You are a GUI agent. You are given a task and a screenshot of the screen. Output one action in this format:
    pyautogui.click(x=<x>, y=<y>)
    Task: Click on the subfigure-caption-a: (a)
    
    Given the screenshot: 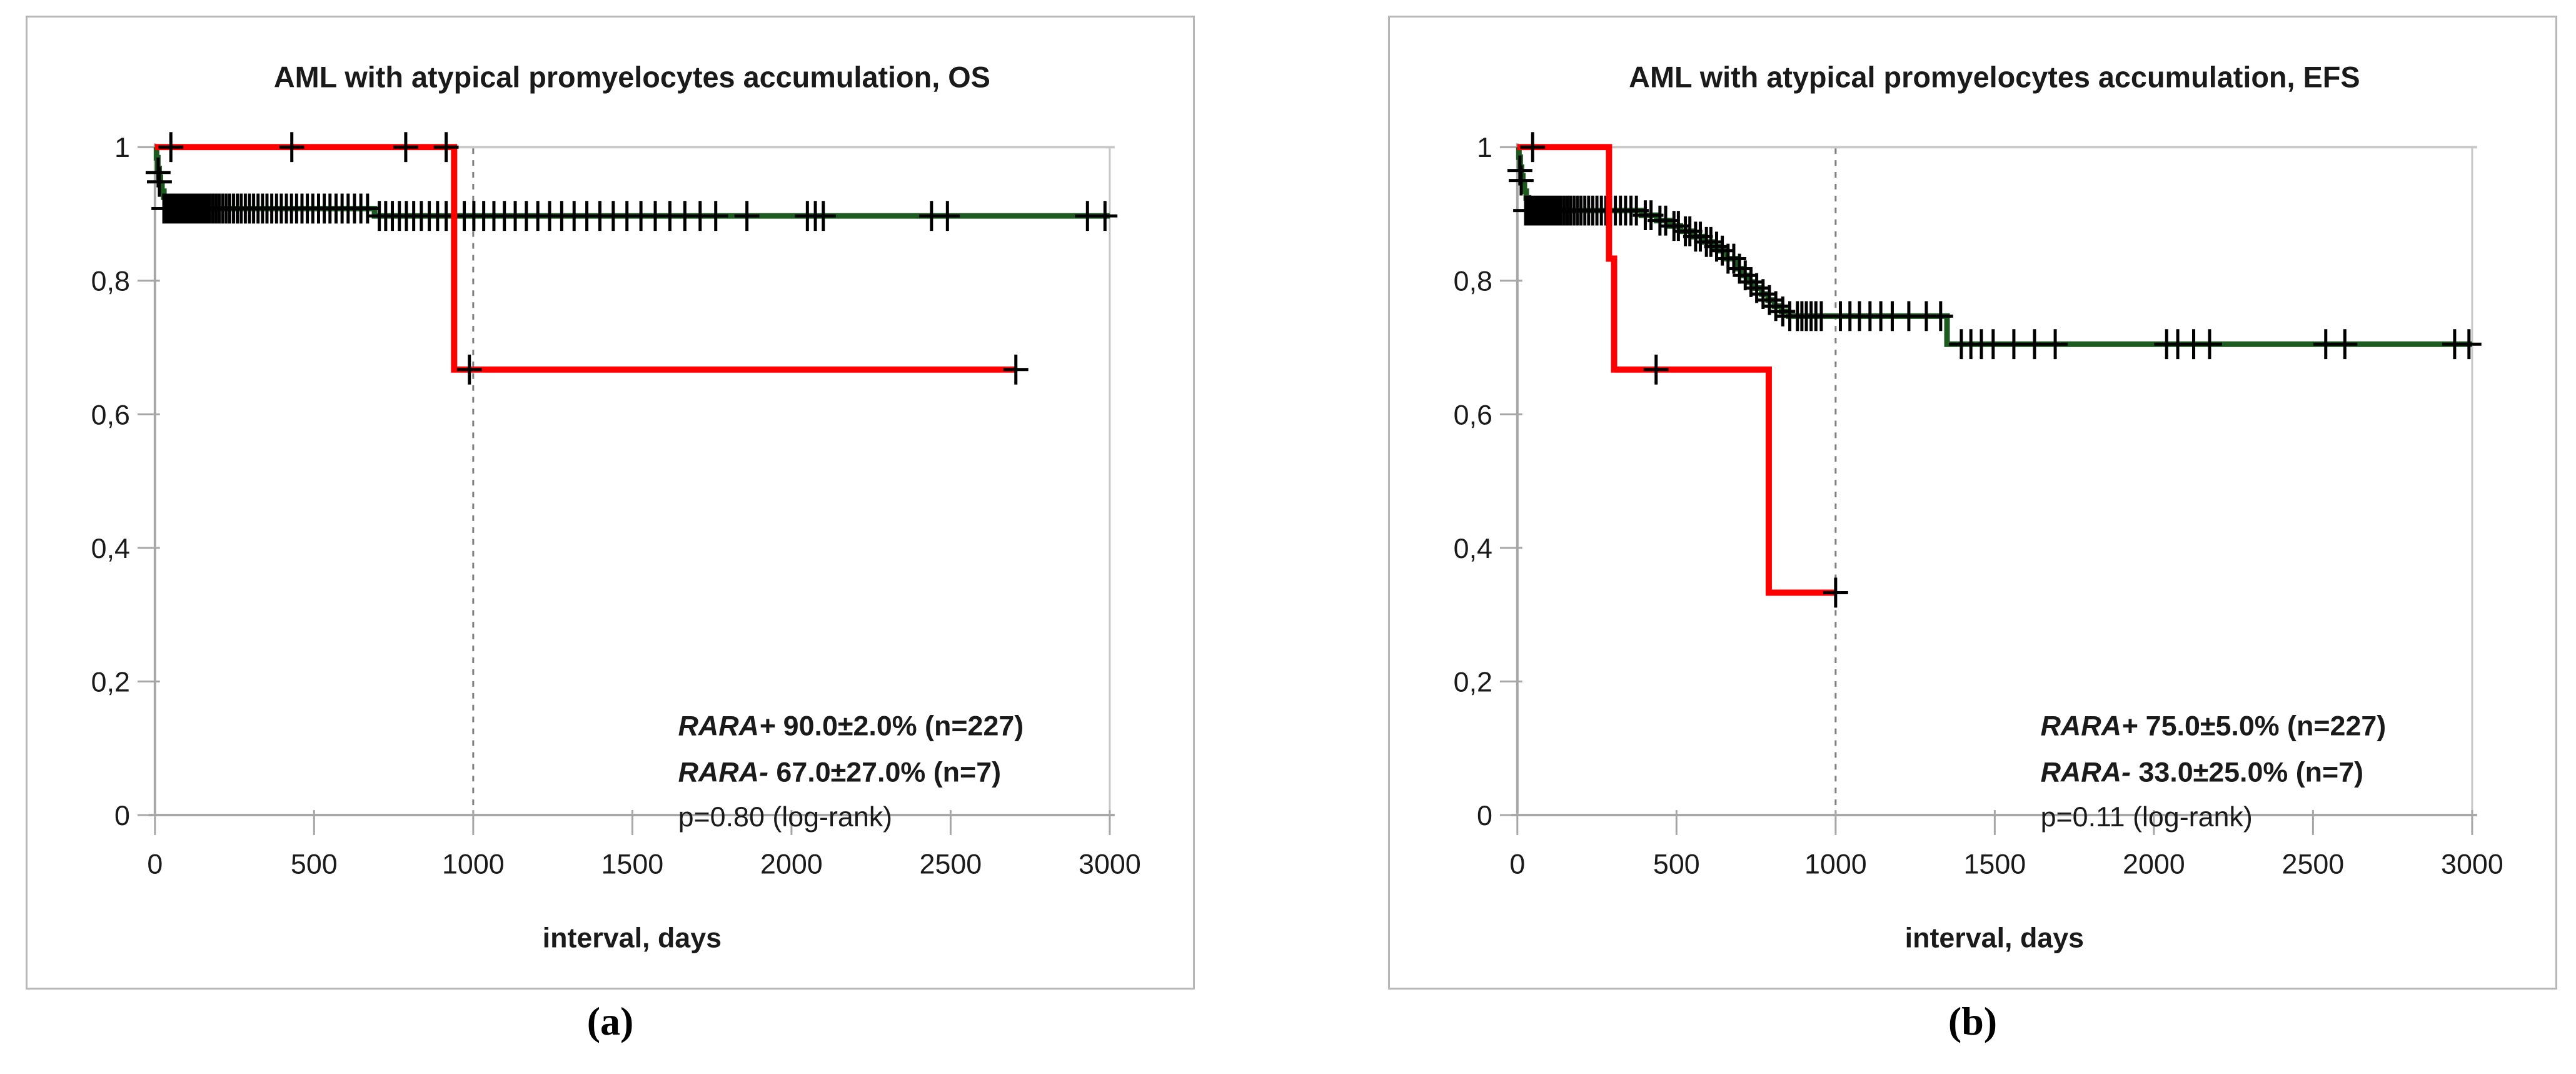 What is the action you would take?
    pyautogui.click(x=610, y=1021)
    